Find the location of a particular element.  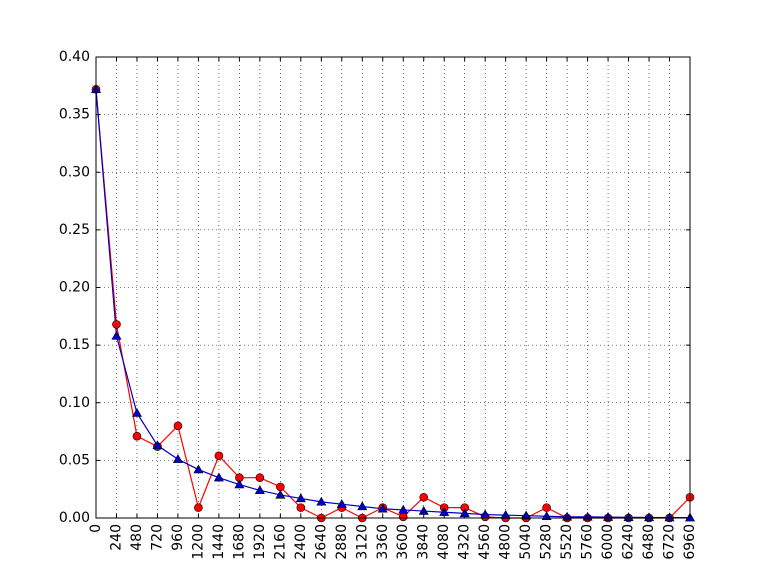

x-tick-label: 0 is located at coordinates (96, 528).